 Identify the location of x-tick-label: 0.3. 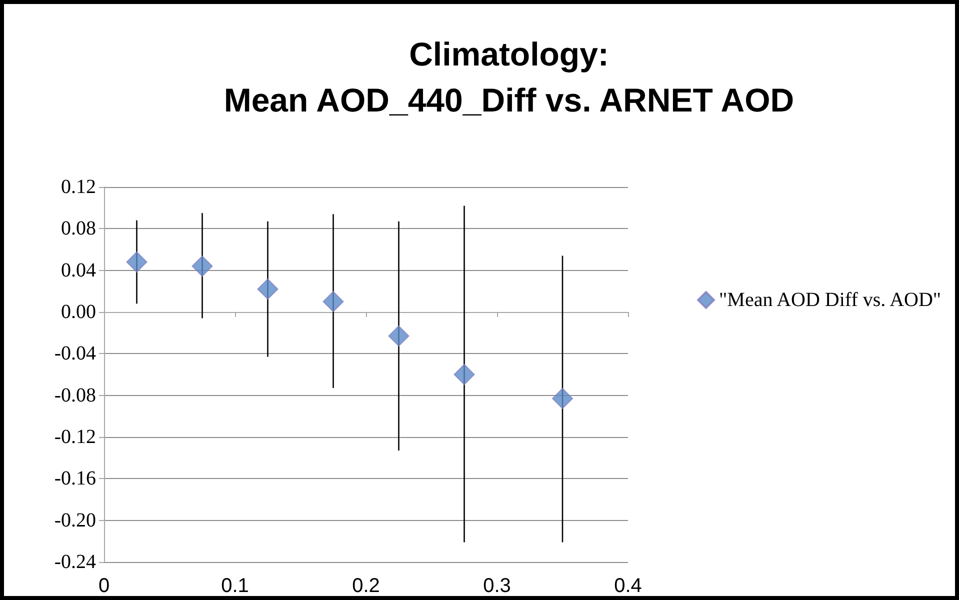
(497, 586).